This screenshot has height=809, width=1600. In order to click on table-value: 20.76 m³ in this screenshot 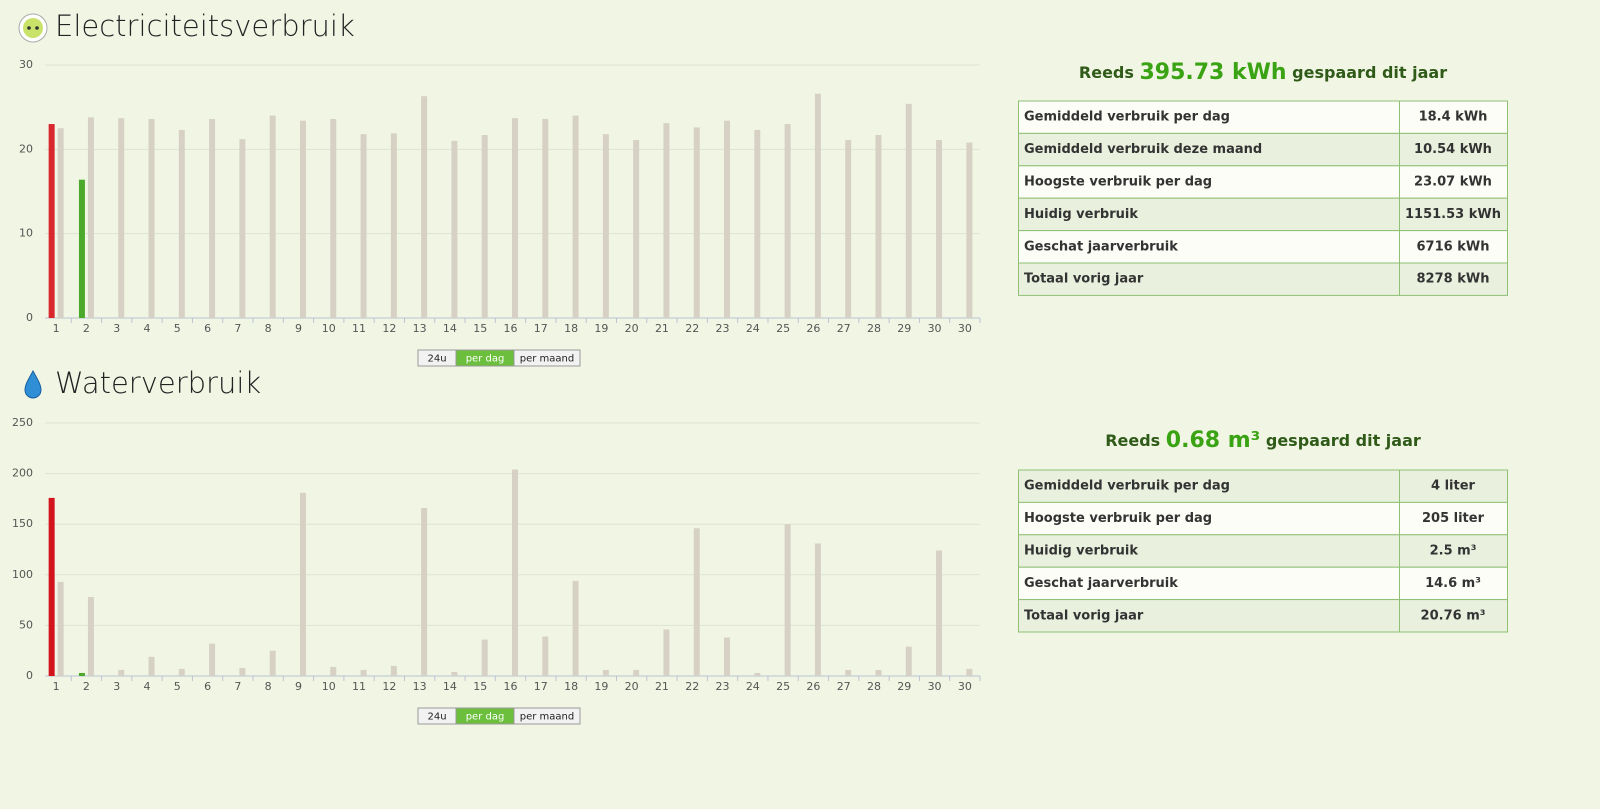, I will do `click(1453, 615)`.